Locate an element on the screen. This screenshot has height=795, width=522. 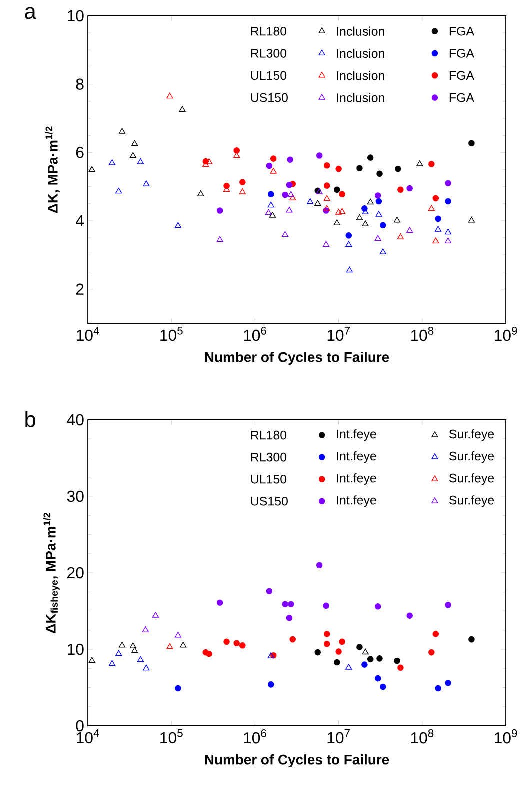
y-axis-title: ΔK, MPa·m$^{1/2}$ is located at coordinates (52, 170).